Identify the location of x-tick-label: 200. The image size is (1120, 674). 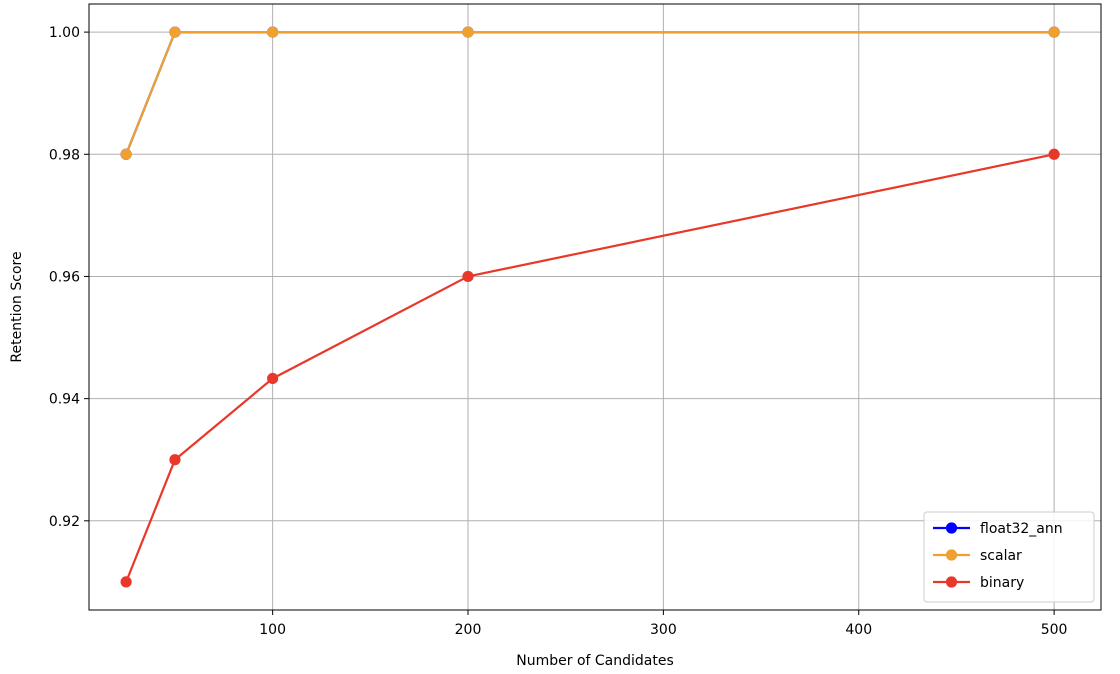
(468, 630).